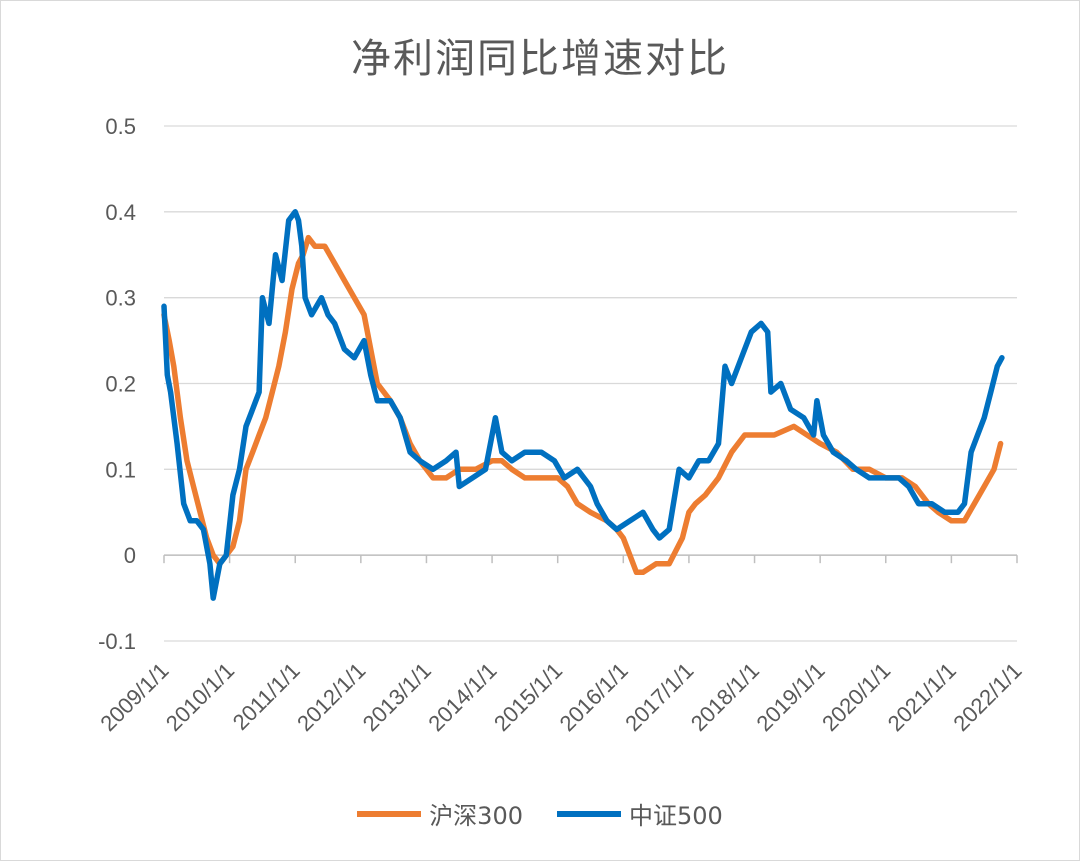  I want to click on y-tick-label: 0.2, so click(120, 384).